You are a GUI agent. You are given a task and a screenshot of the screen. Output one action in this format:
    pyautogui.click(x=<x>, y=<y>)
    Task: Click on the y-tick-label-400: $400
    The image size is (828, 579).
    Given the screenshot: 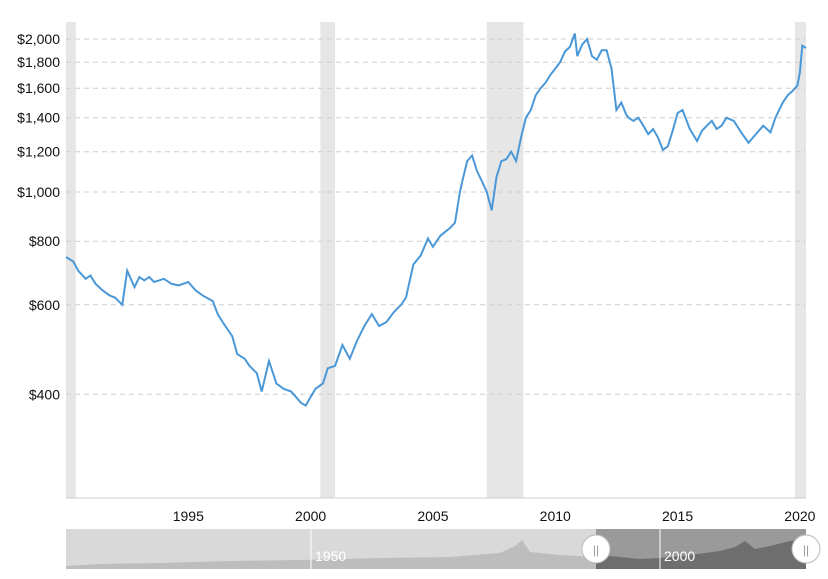 What is the action you would take?
    pyautogui.click(x=44, y=394)
    